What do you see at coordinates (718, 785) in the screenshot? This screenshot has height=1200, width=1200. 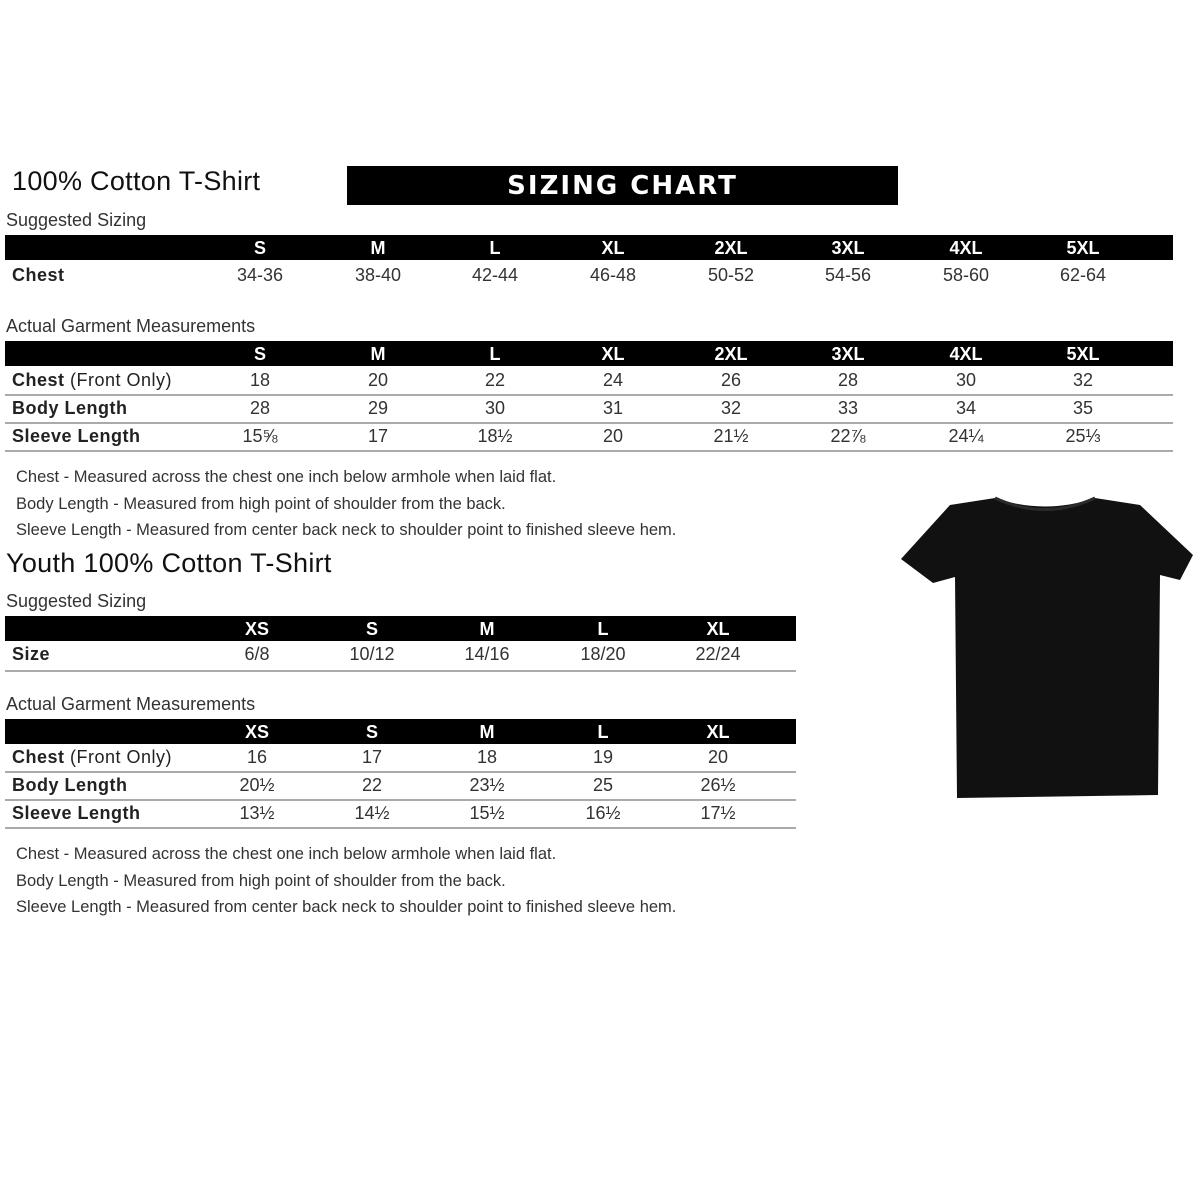 I see `cell: 26½` at bounding box center [718, 785].